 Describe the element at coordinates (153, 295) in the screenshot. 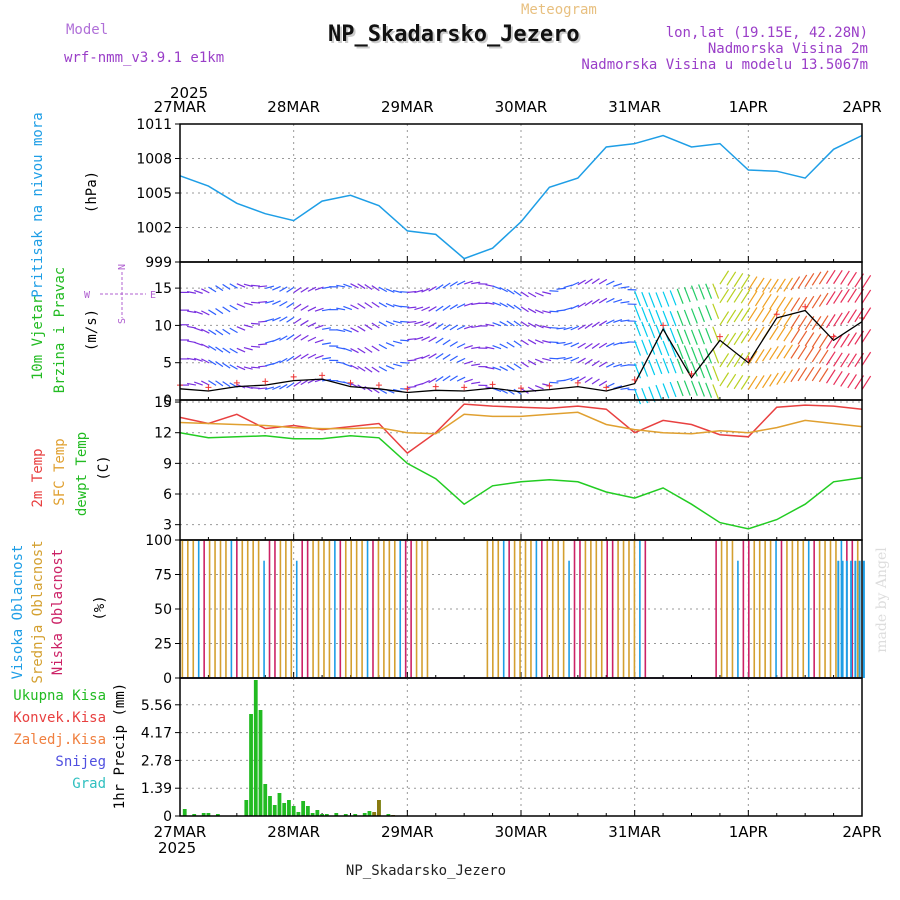

I see `compass-e: E` at that location.